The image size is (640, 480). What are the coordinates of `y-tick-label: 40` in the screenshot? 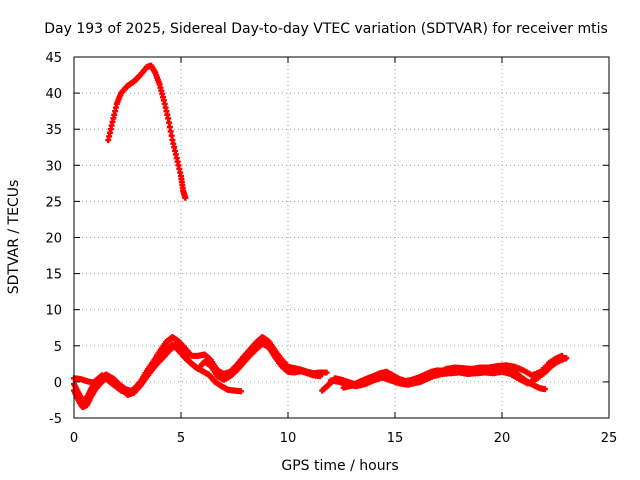 It's located at (53, 94).